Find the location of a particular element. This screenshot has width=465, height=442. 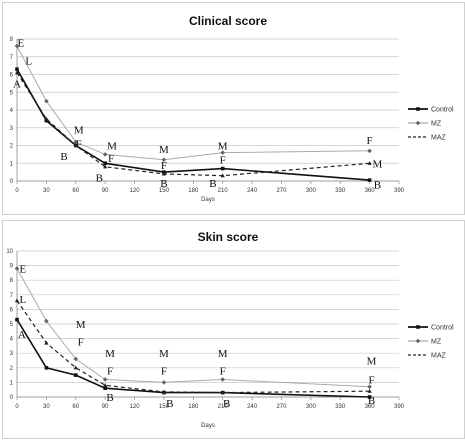

x-tick-label: 390 is located at coordinates (399, 191).